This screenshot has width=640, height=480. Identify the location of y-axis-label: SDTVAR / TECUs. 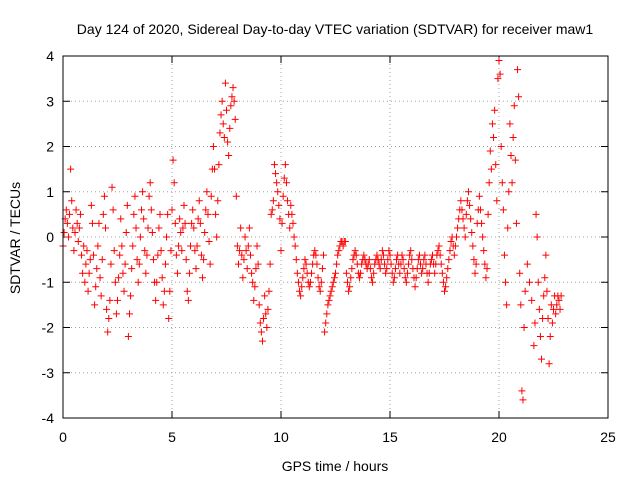
(15, 238).